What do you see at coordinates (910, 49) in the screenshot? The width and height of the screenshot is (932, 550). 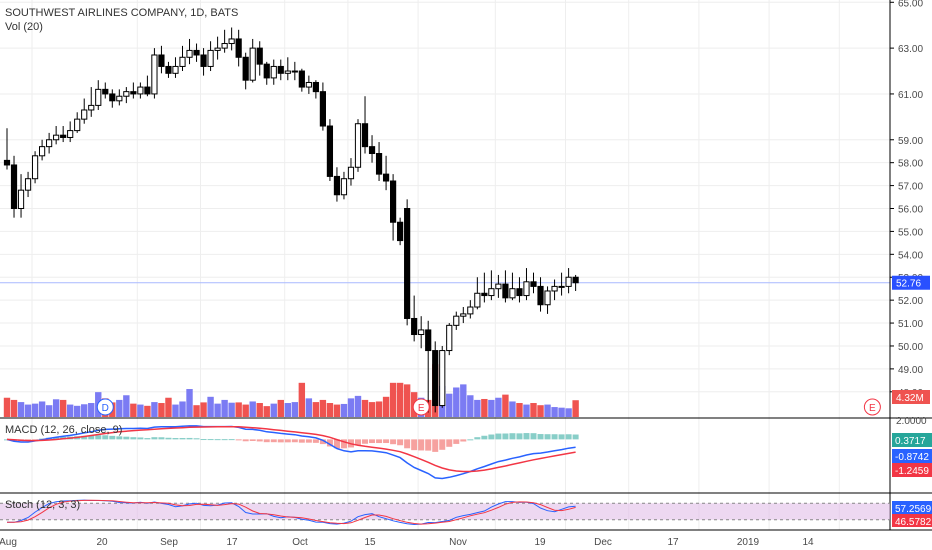 I see `price-tick-label-1: 63.00` at bounding box center [910, 49].